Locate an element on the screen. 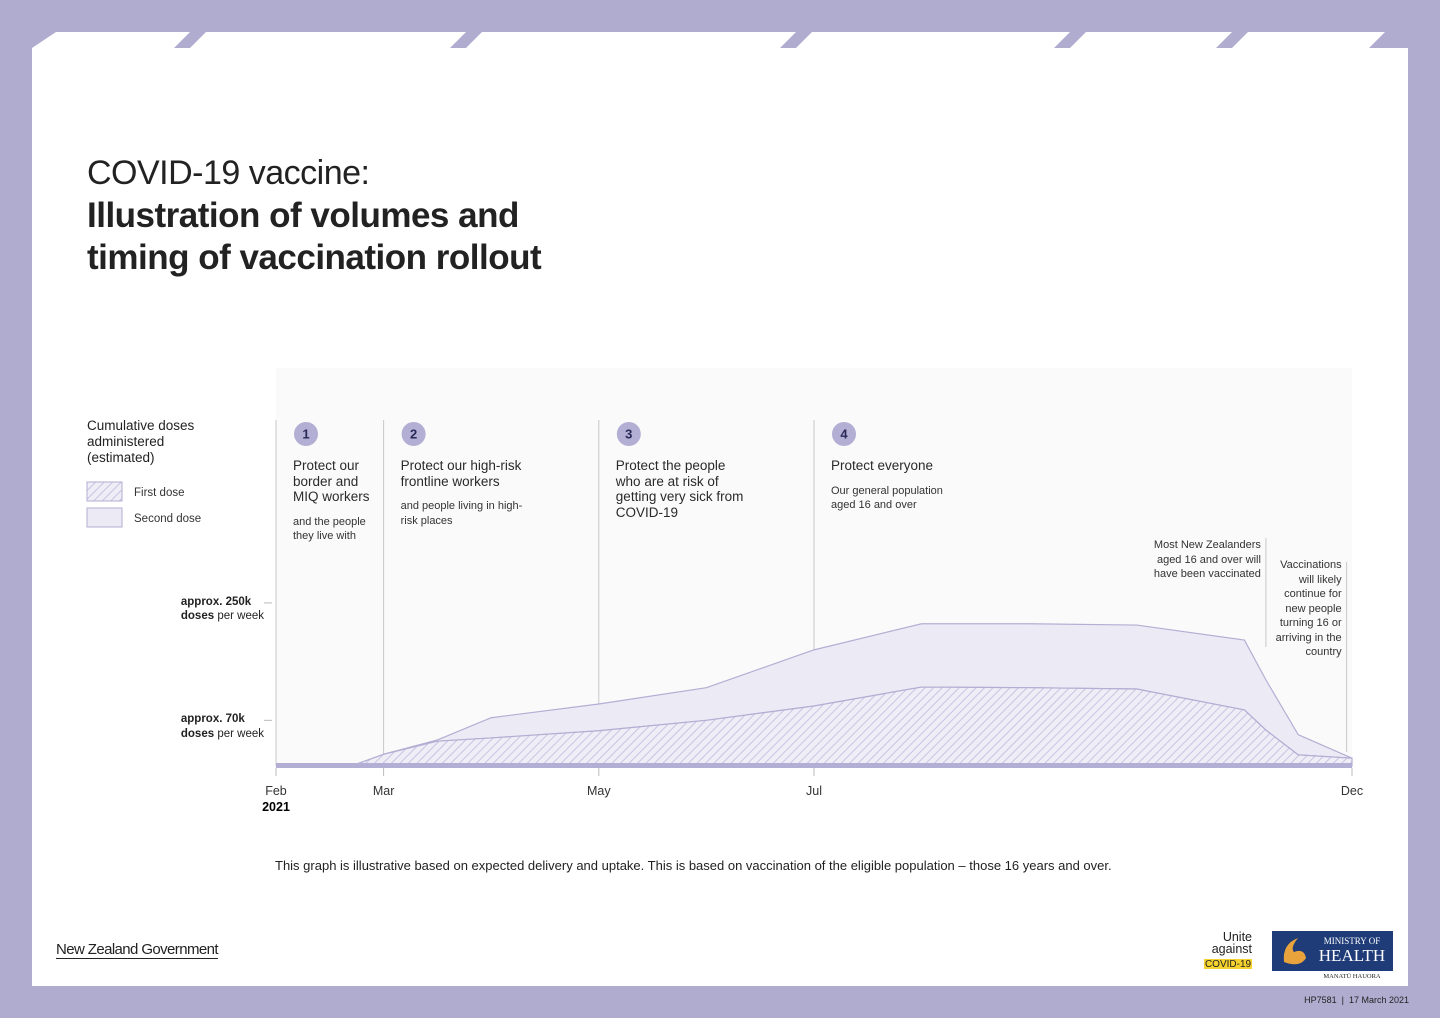 The height and width of the screenshot is (1018, 1440). phase-number: 2 is located at coordinates (413, 434).